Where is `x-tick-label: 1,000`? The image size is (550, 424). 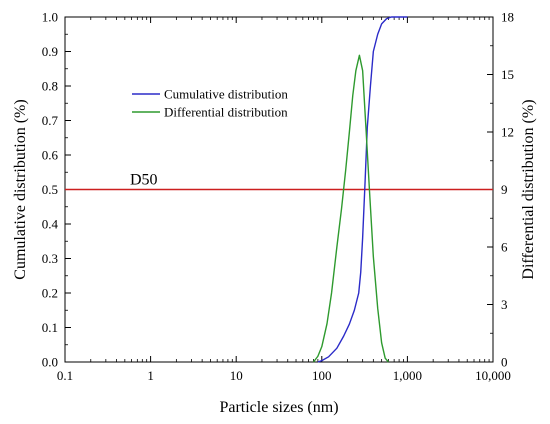
x-tick-label: 1,000 is located at coordinates (407, 375).